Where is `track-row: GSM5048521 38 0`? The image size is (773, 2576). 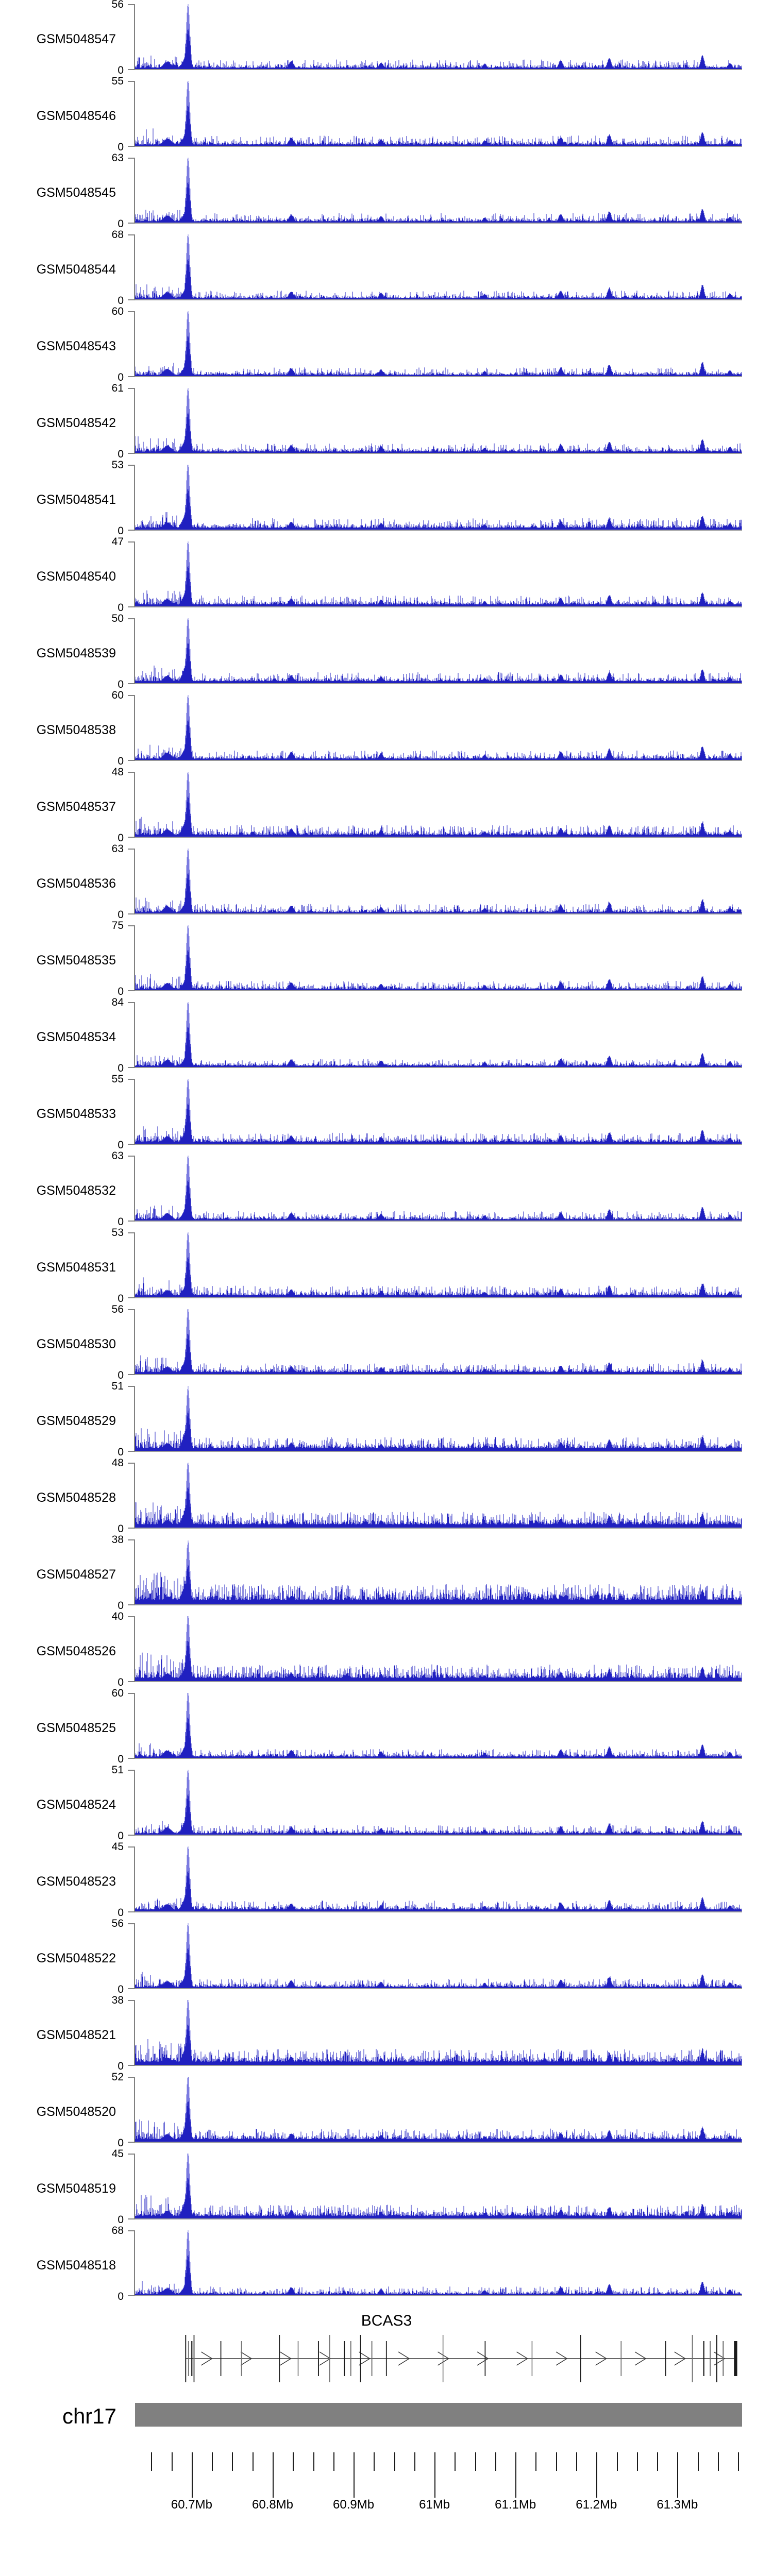 track-row: GSM5048521 38 0 is located at coordinates (386, 2034).